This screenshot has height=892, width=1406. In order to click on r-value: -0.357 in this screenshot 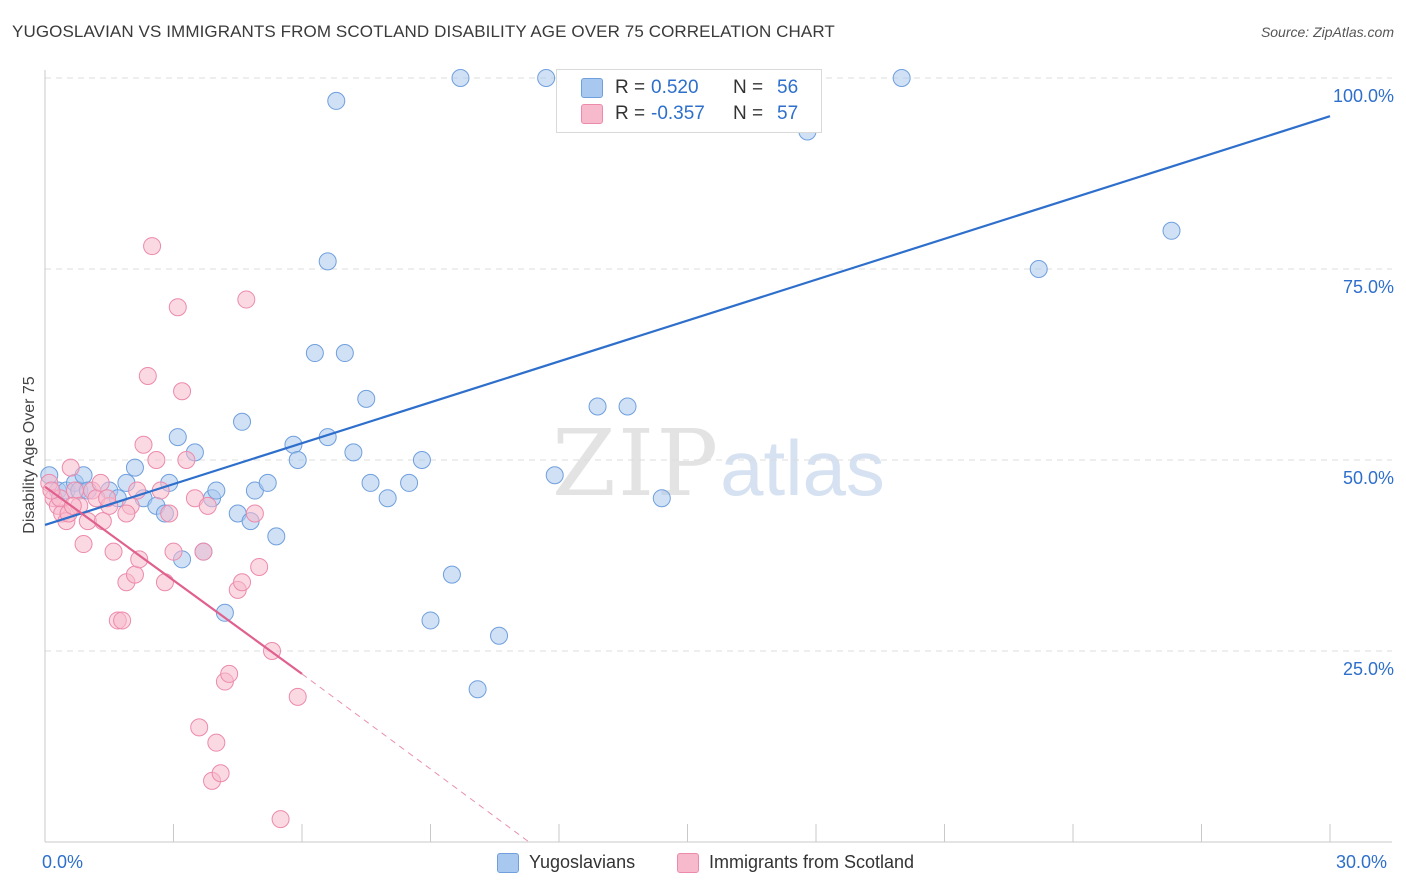, I will do `click(678, 113)`.